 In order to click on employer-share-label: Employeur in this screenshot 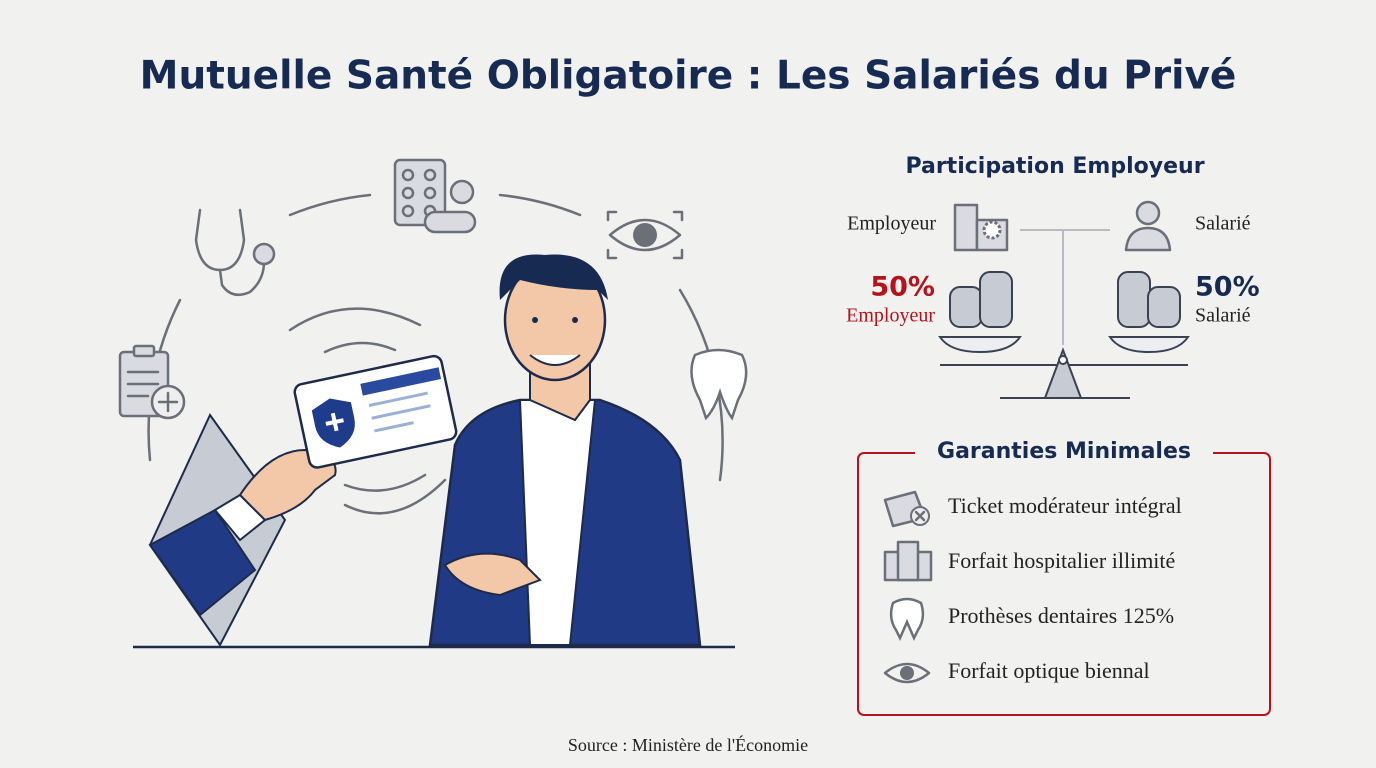, I will do `click(890, 316)`.